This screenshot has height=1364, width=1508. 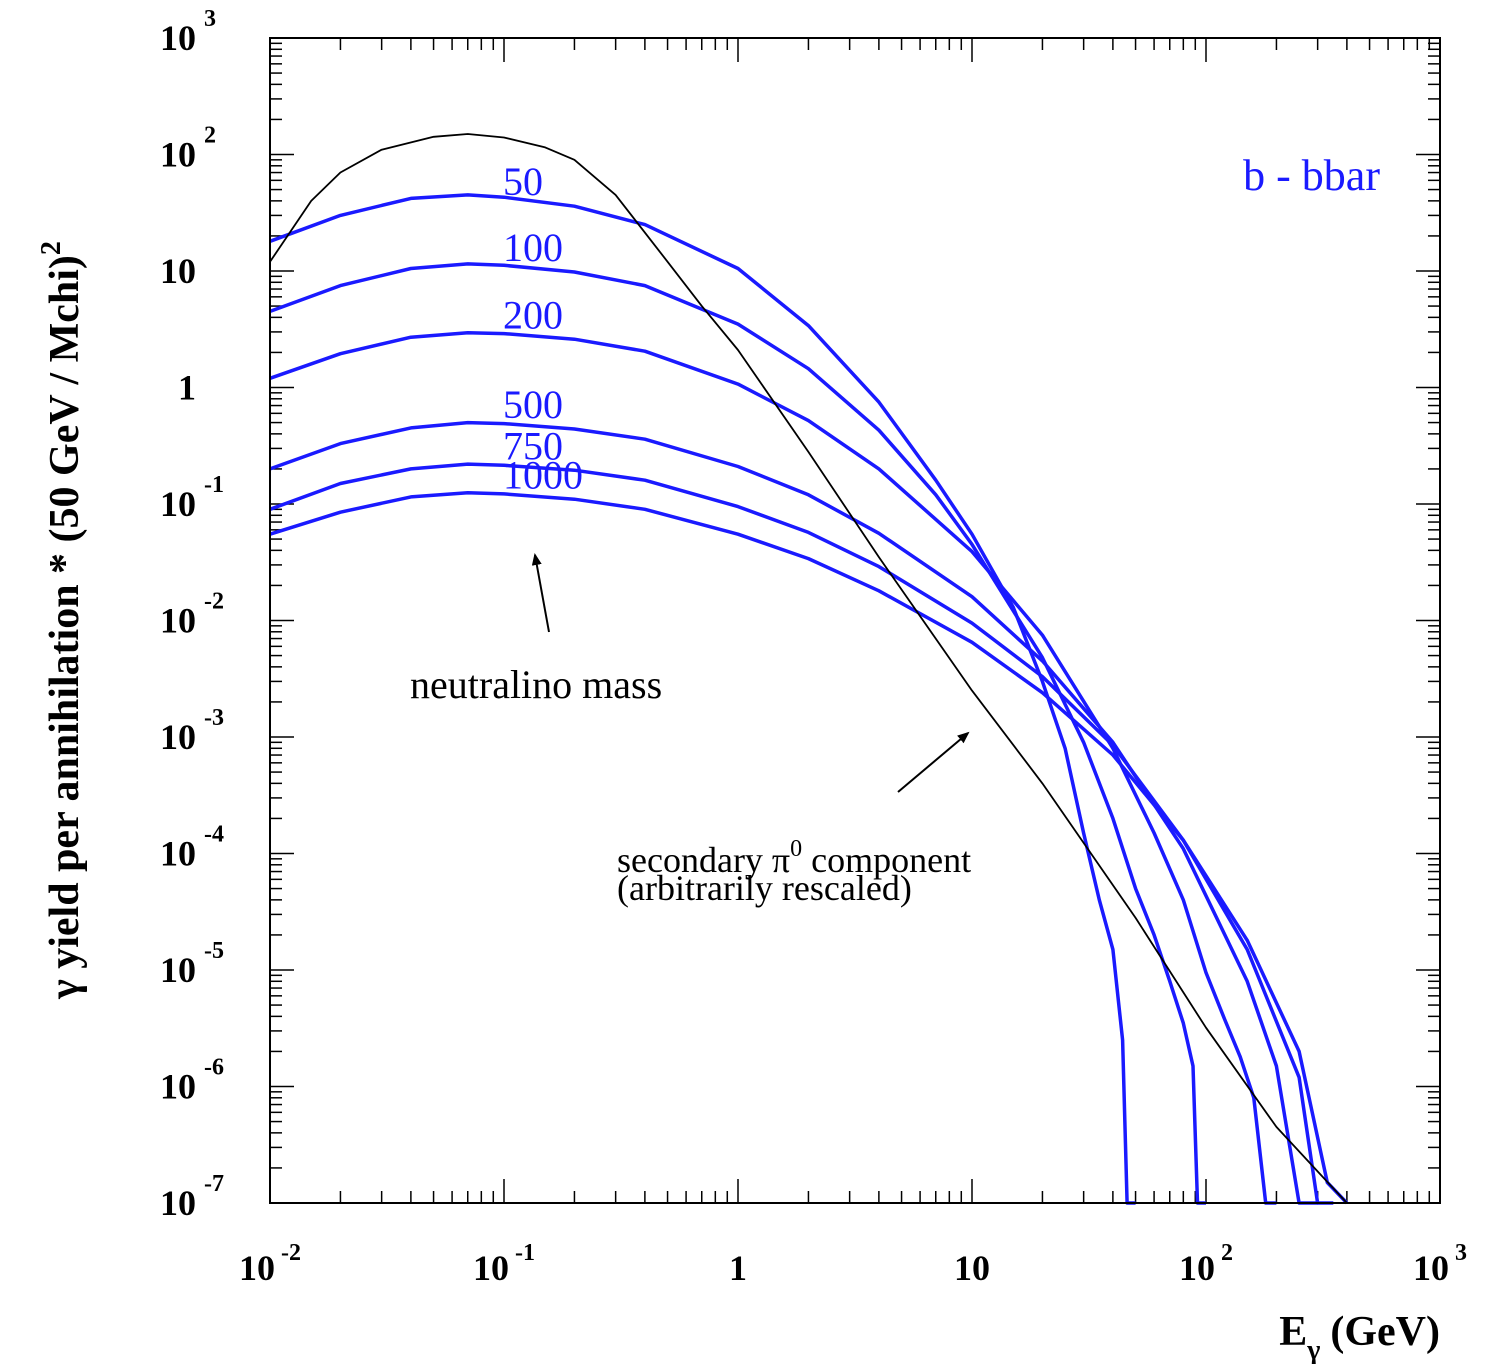 What do you see at coordinates (1311, 175) in the screenshot?
I see `channel-label: b - bbar` at bounding box center [1311, 175].